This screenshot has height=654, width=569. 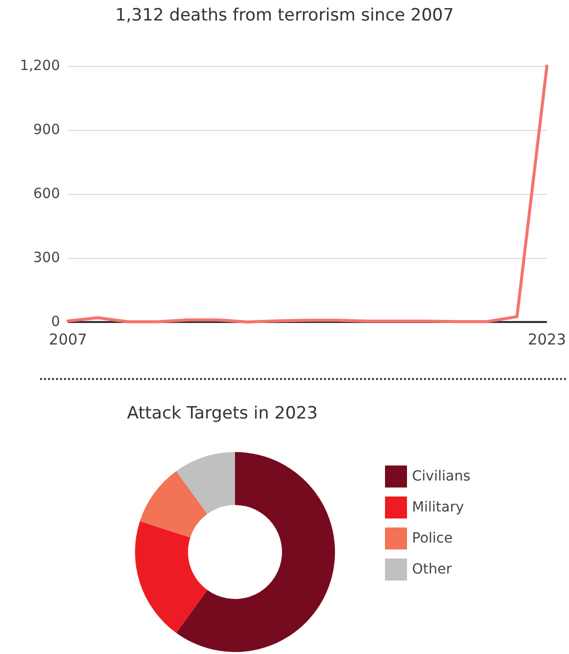 What do you see at coordinates (284, 16) in the screenshot?
I see `chart-title: 1,312 deaths from terrorism since 2007` at bounding box center [284, 16].